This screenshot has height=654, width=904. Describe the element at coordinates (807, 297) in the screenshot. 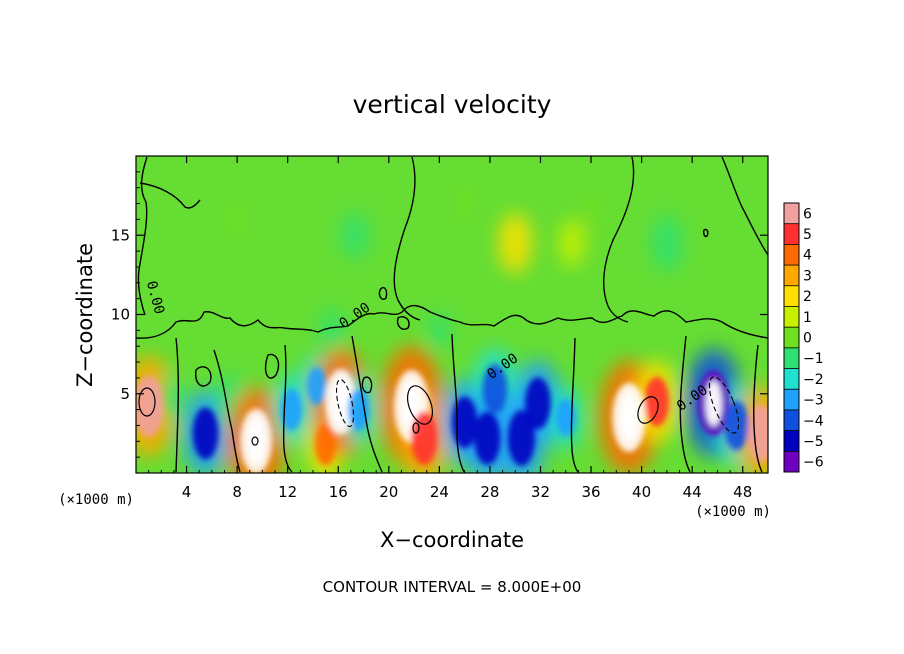

I see `colorbar-label: 2` at that location.